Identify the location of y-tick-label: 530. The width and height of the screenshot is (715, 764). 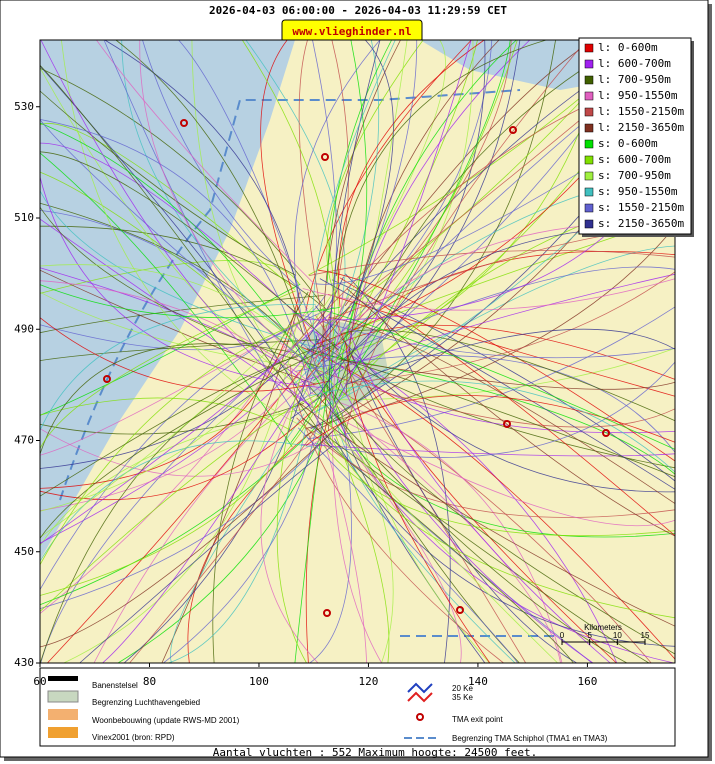
(24, 106).